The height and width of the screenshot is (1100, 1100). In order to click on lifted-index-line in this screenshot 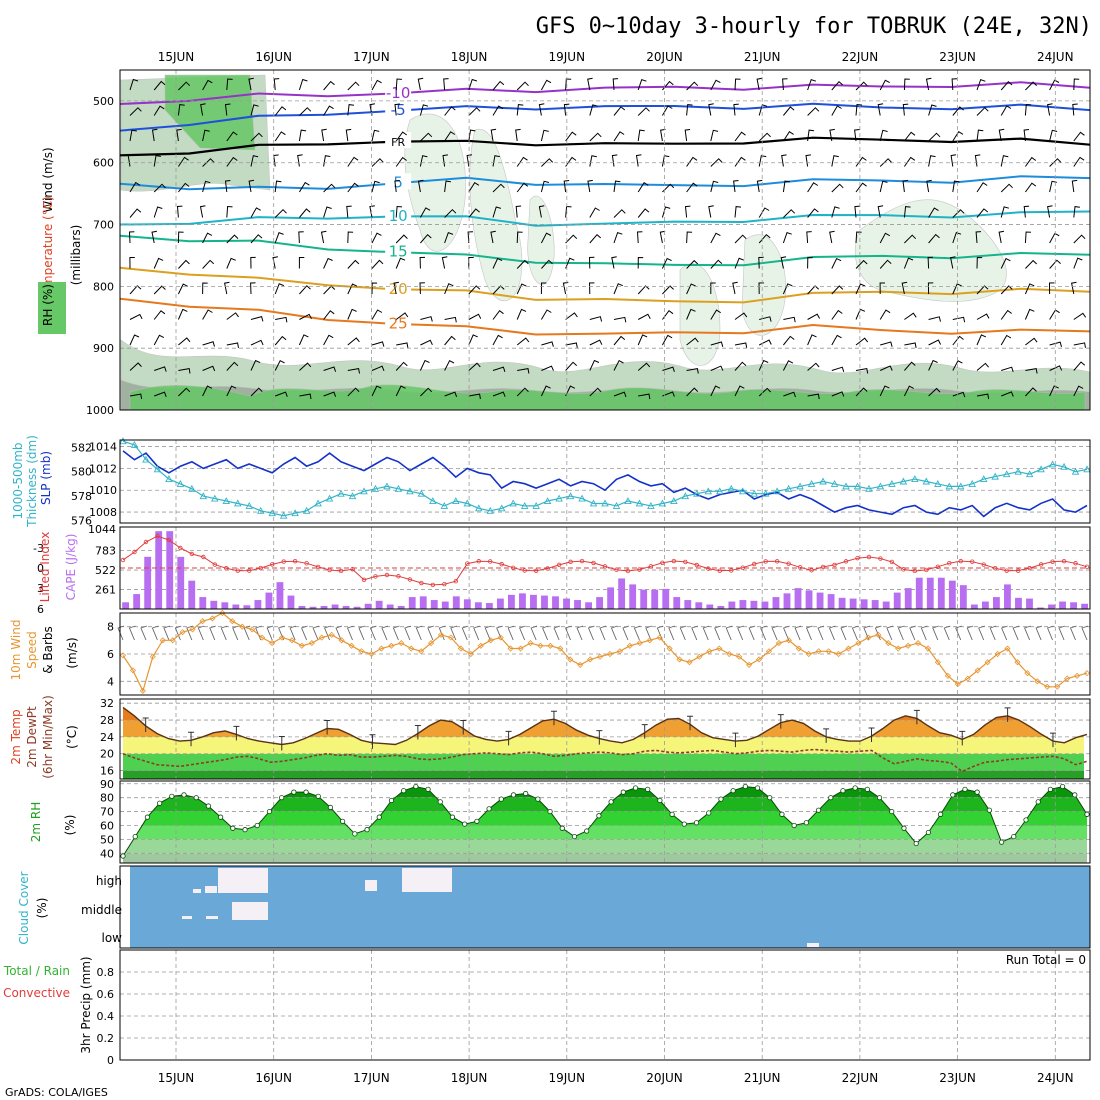, I will do `click(605, 560)`.